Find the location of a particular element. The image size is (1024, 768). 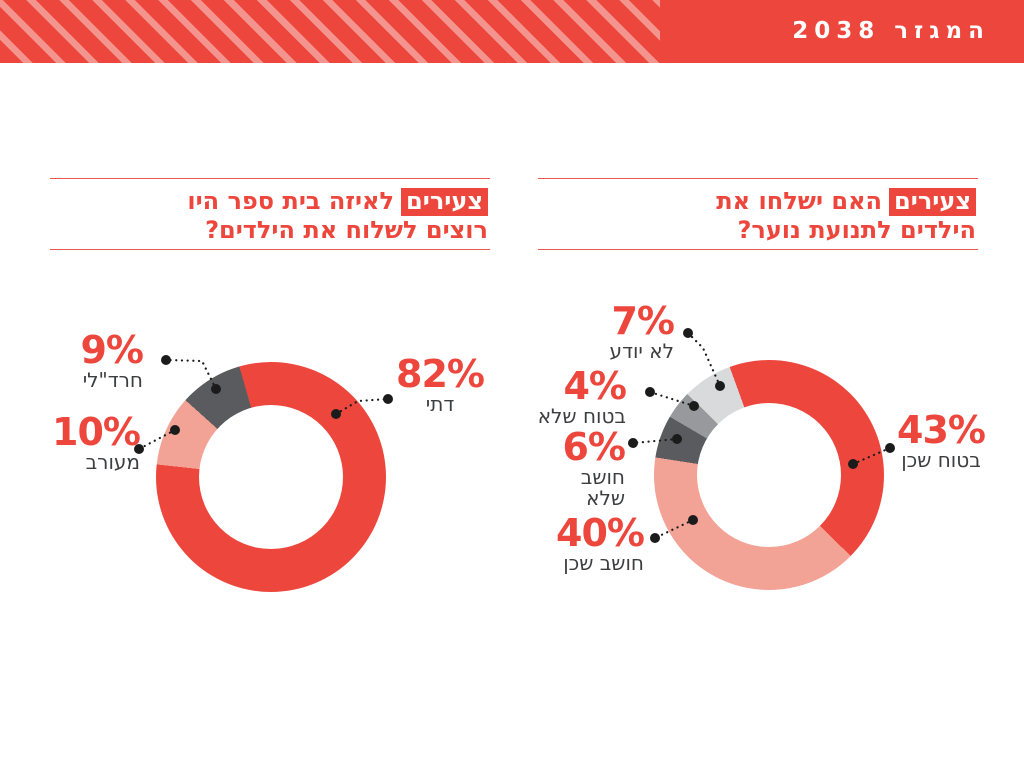

slice-category: חרד"לי is located at coordinates (112, 380).